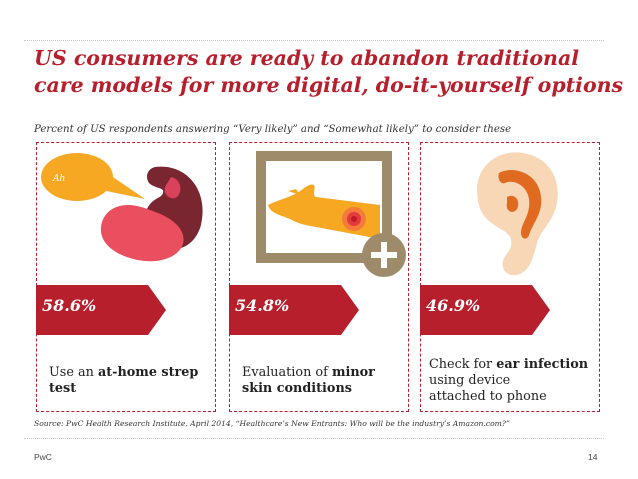 This screenshot has width=638, height=479. What do you see at coordinates (294, 310) in the screenshot?
I see `stat-banner: 54.8%` at bounding box center [294, 310].